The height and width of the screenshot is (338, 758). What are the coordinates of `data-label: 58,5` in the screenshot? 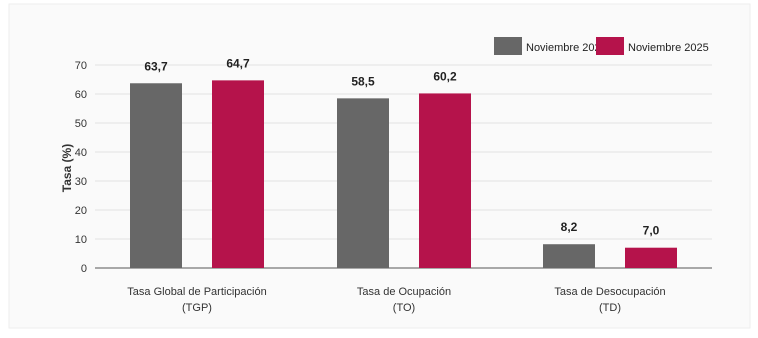 It's located at (363, 81).